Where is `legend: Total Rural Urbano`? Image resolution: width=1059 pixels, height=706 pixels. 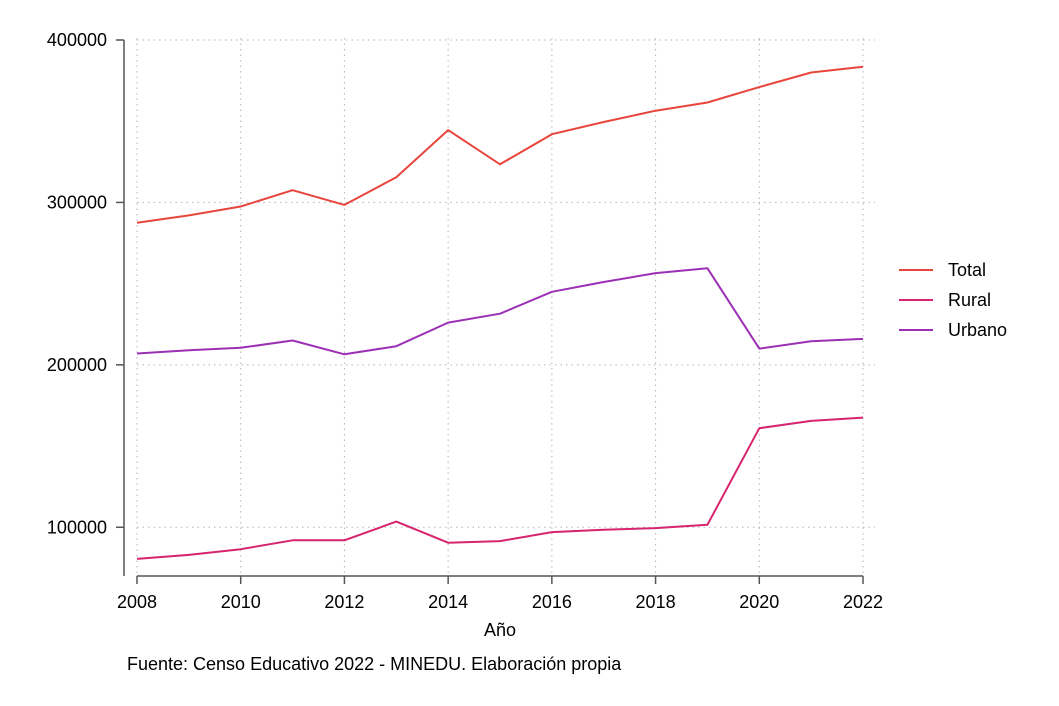 legend: Total Rural Urbano is located at coordinates (953, 300).